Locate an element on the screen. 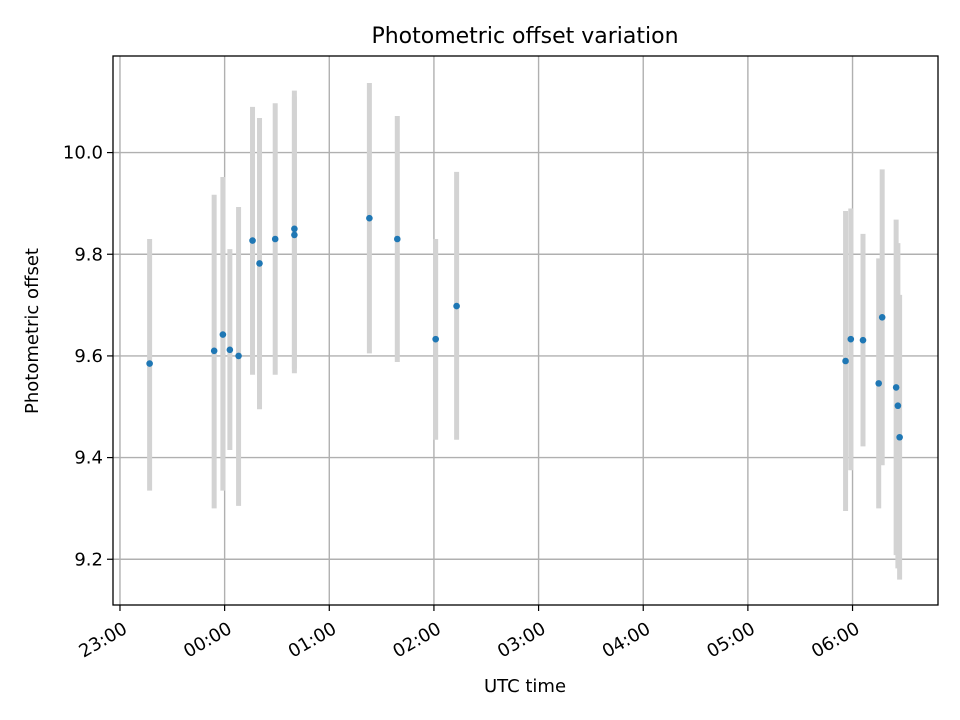 The image size is (960, 720). y-tick-label: 9.6 is located at coordinates (88, 356).